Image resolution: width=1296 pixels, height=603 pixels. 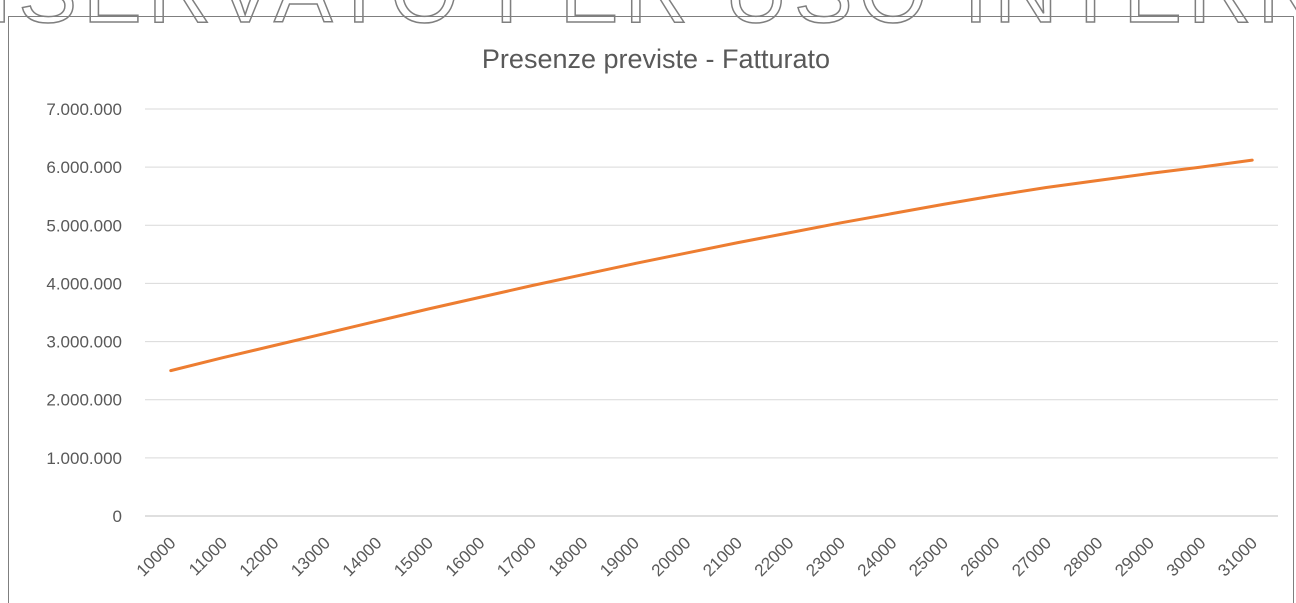 What do you see at coordinates (1083, 556) in the screenshot?
I see `x-tick-label: 28000` at bounding box center [1083, 556].